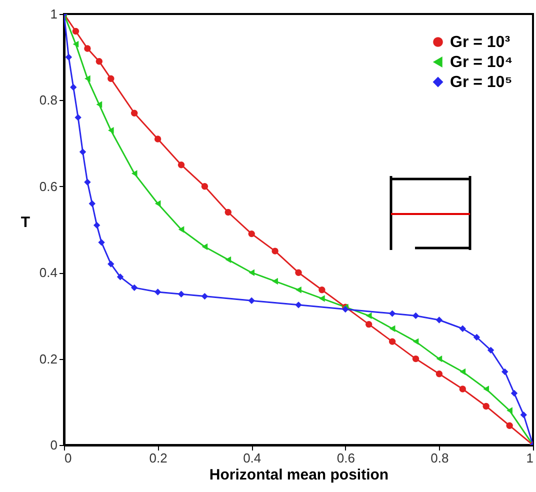 Image resolution: width=536 pixels, height=492 pixels. What do you see at coordinates (48, 272) in the screenshot?
I see `y-tick-label: 0.4` at bounding box center [48, 272].